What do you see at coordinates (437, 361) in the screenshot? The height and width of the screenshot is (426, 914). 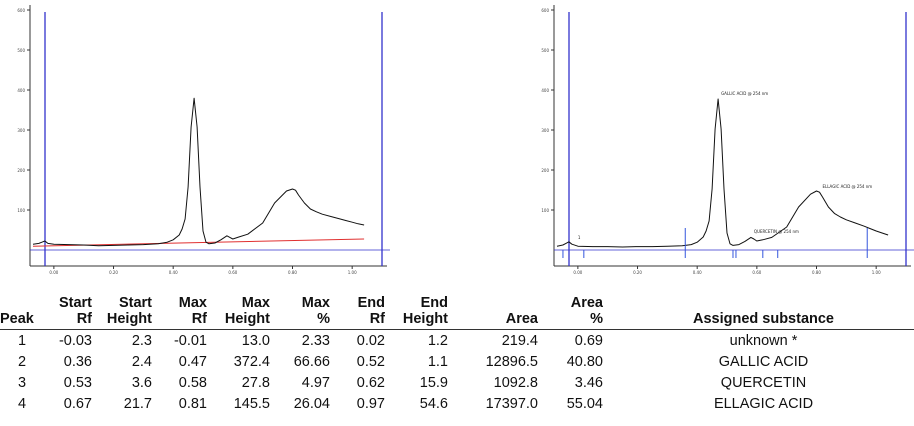 I see `table-cell: 1.1` at bounding box center [437, 361].